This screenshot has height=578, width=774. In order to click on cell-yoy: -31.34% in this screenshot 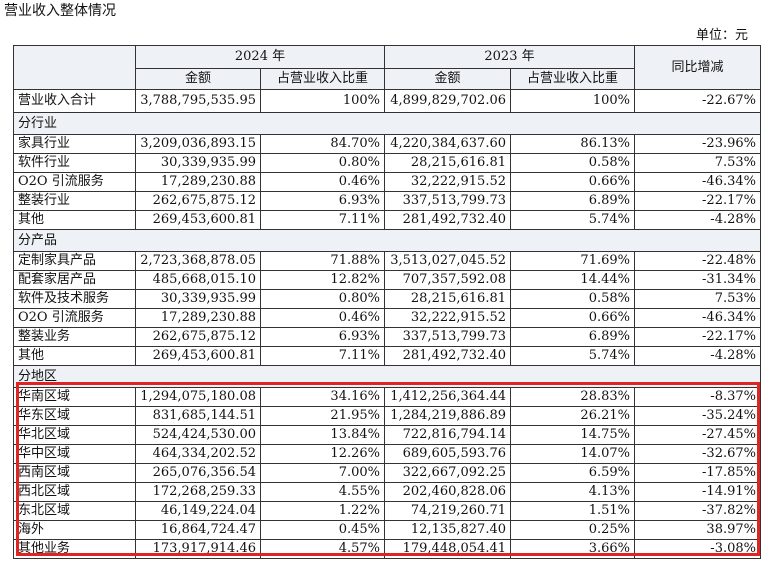, I will do `click(697, 280)`.